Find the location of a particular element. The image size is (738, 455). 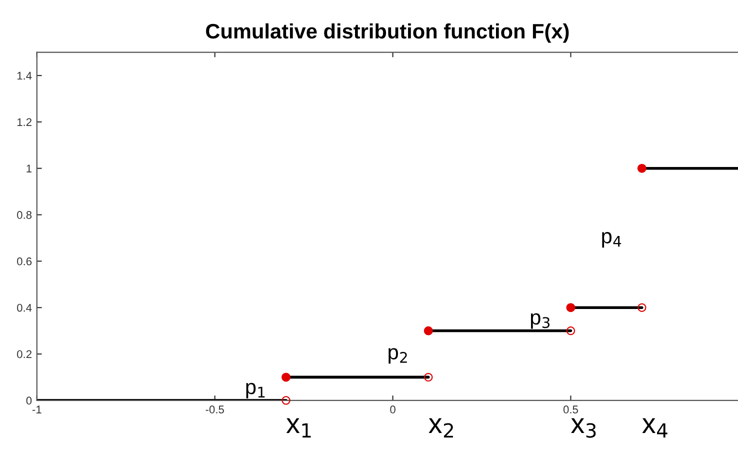

y-tick-label: 1.2 is located at coordinates (24, 122).